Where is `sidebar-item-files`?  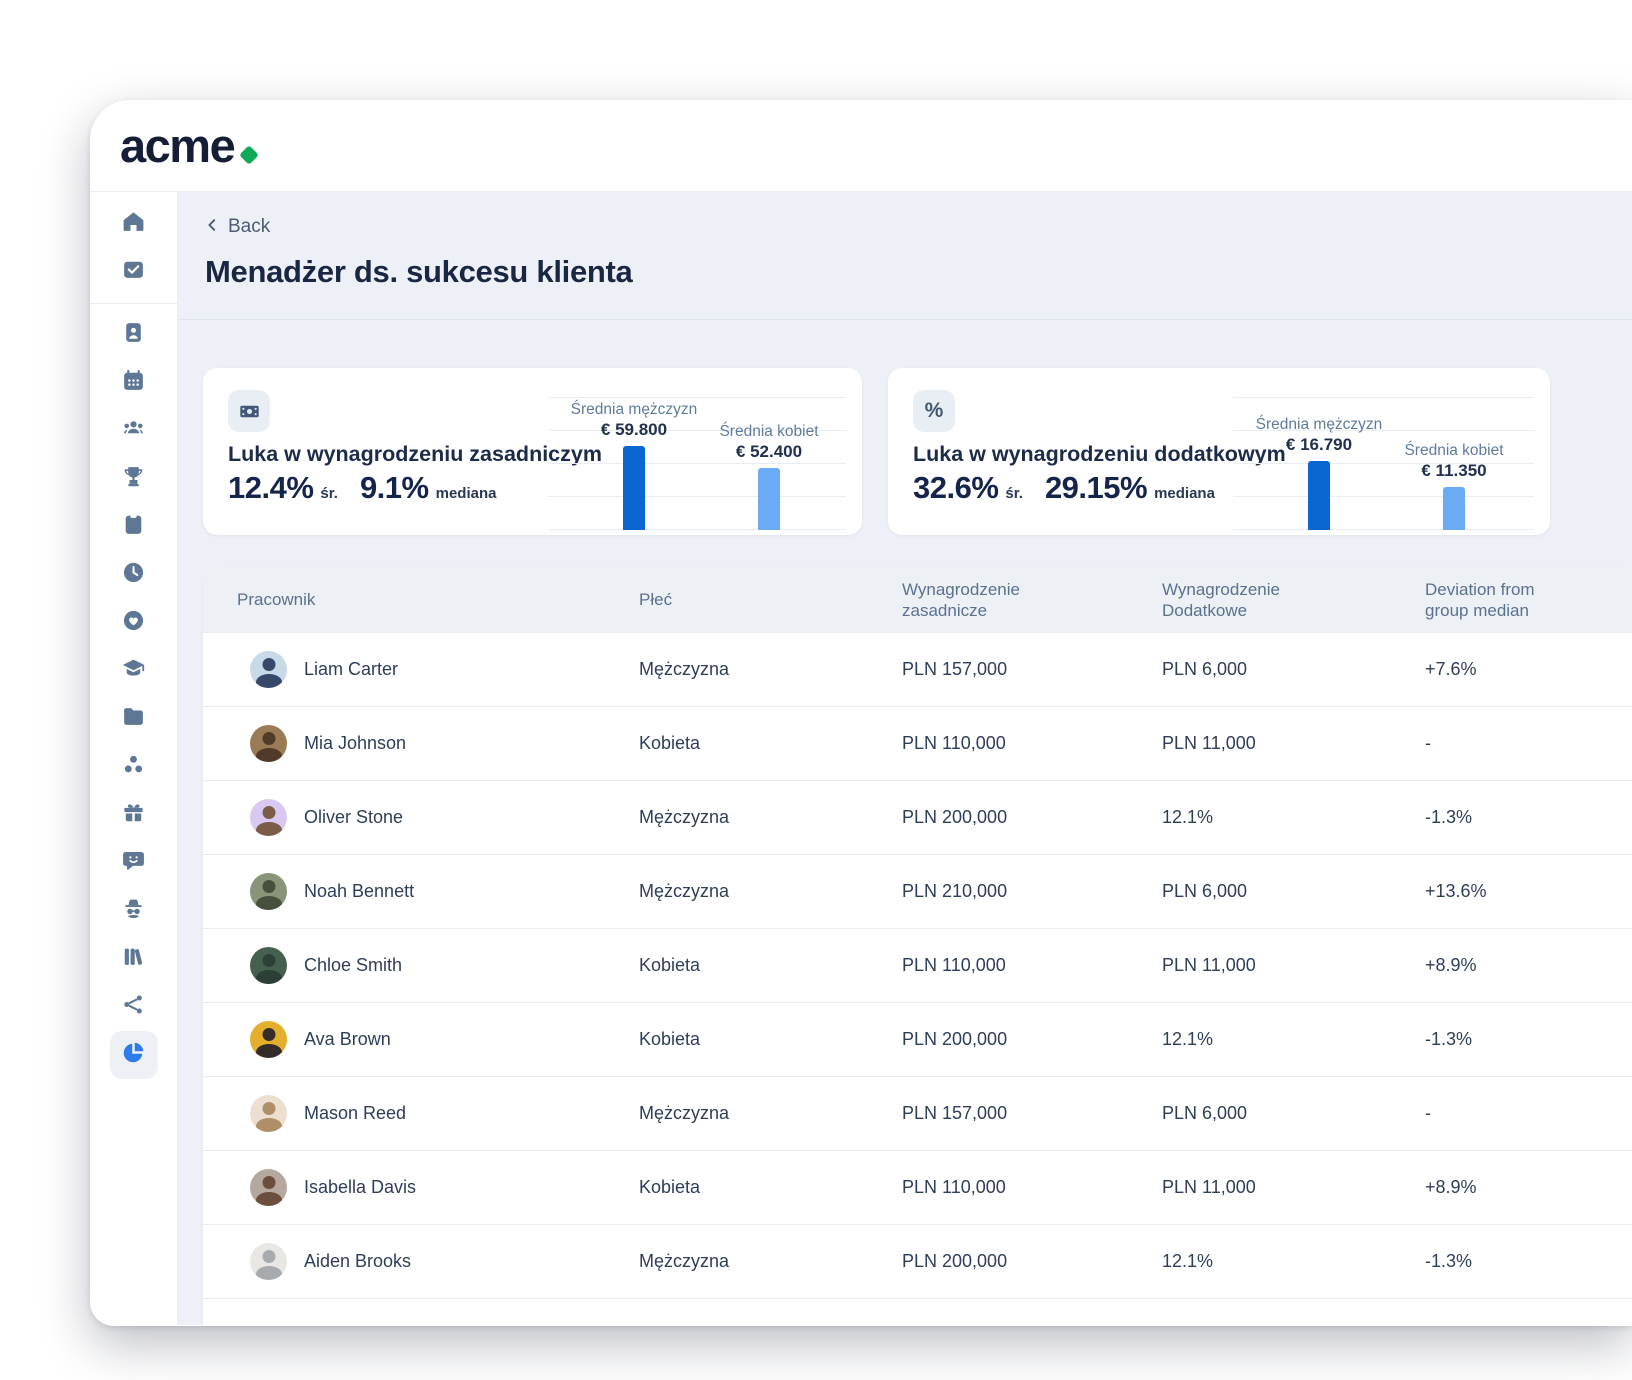
sidebar-item-files is located at coordinates (134, 719).